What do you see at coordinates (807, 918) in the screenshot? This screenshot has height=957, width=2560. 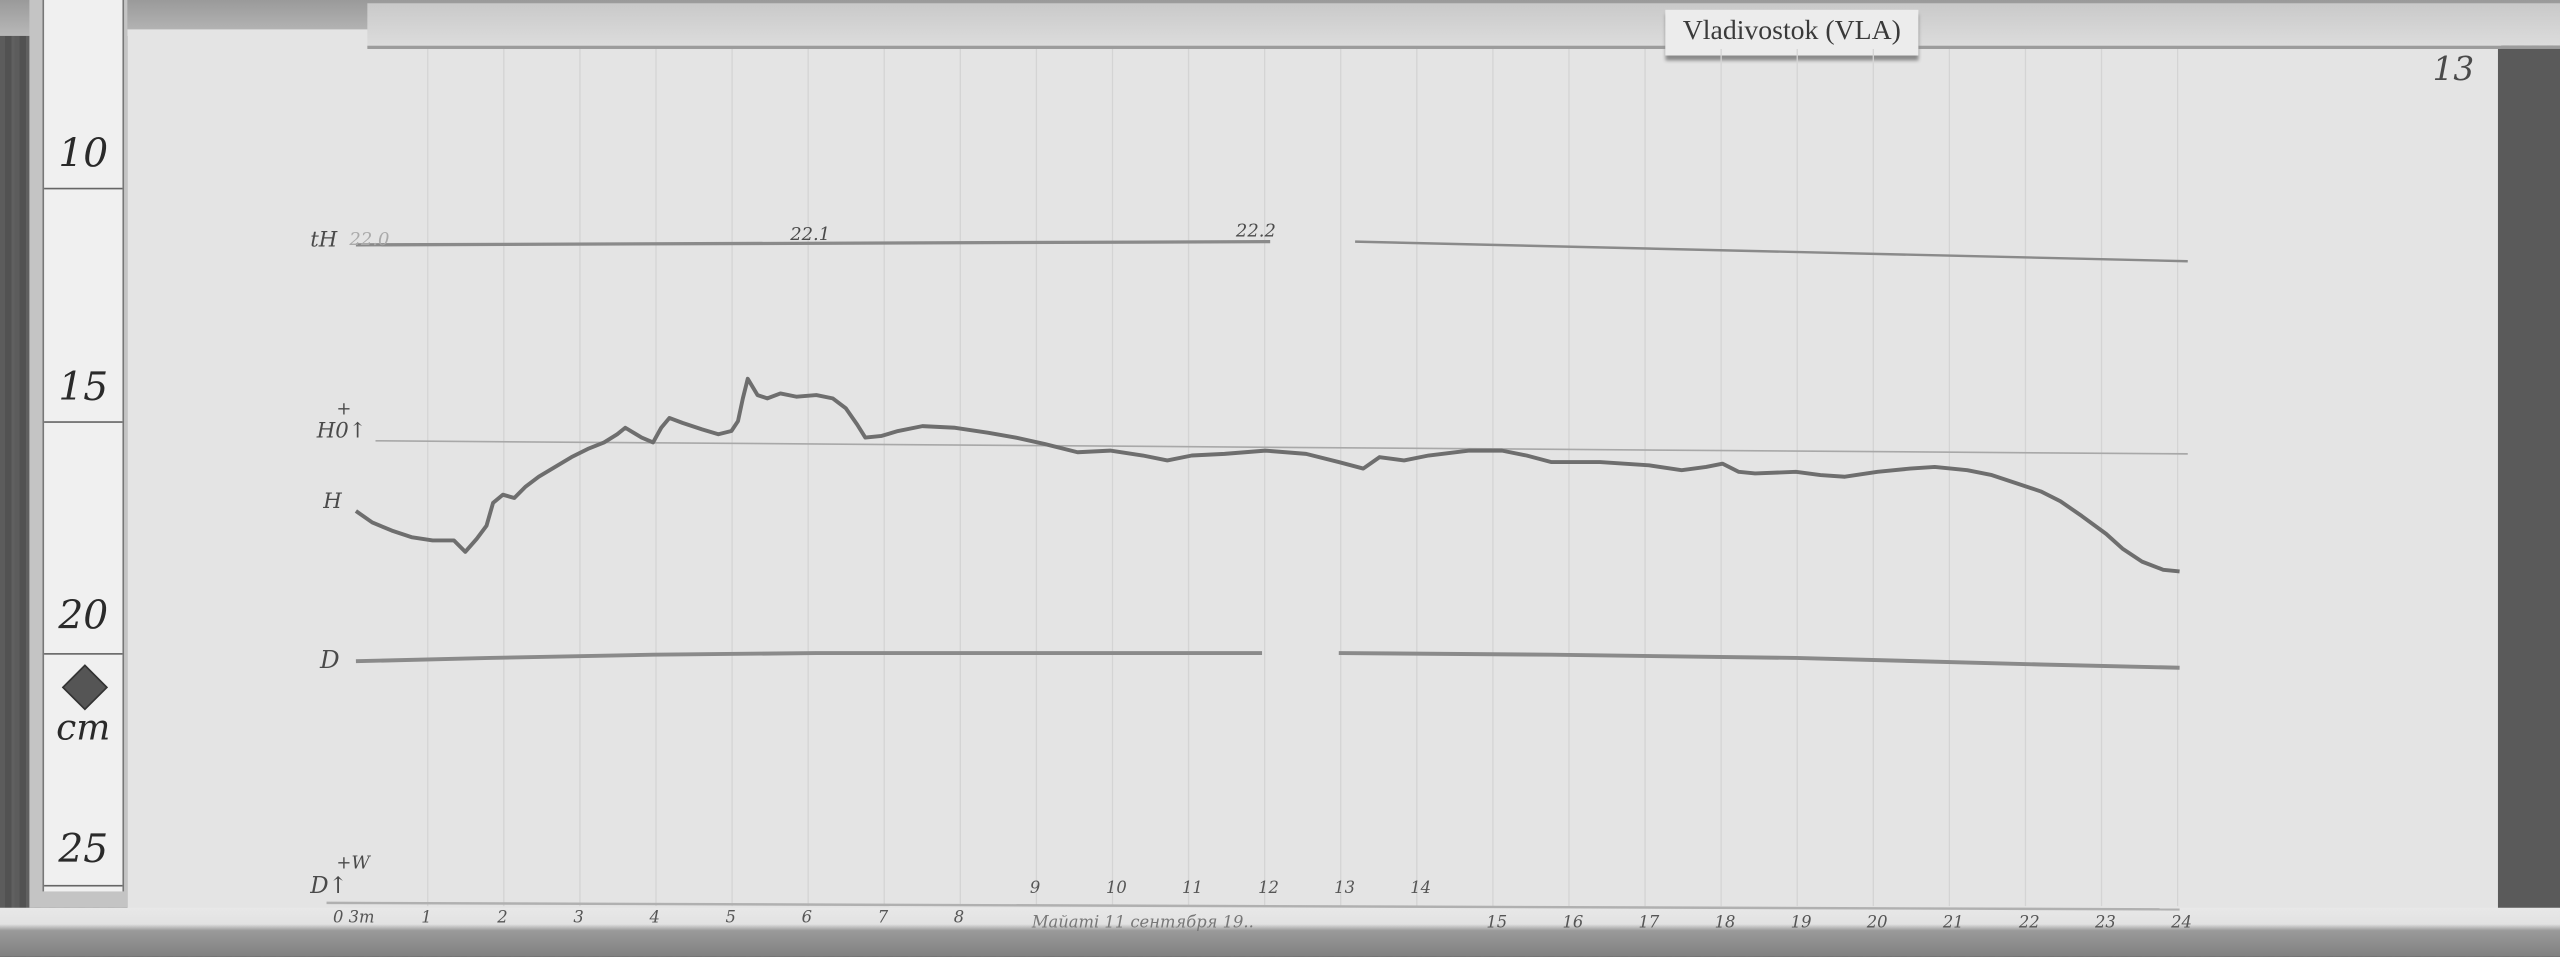 I see `hour-label: 6` at bounding box center [807, 918].